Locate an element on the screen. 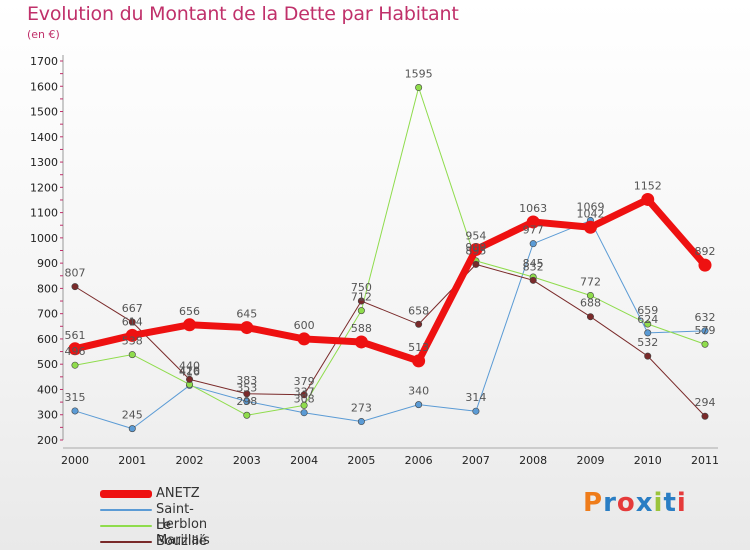 This screenshot has width=750, height=550. logo-letter: t is located at coordinates (670, 503).